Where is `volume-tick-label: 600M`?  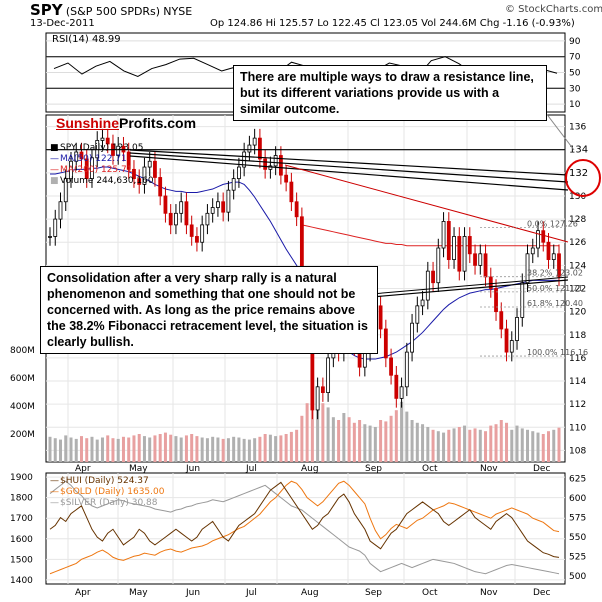 volume-tick-label: 600M is located at coordinates (22, 379).